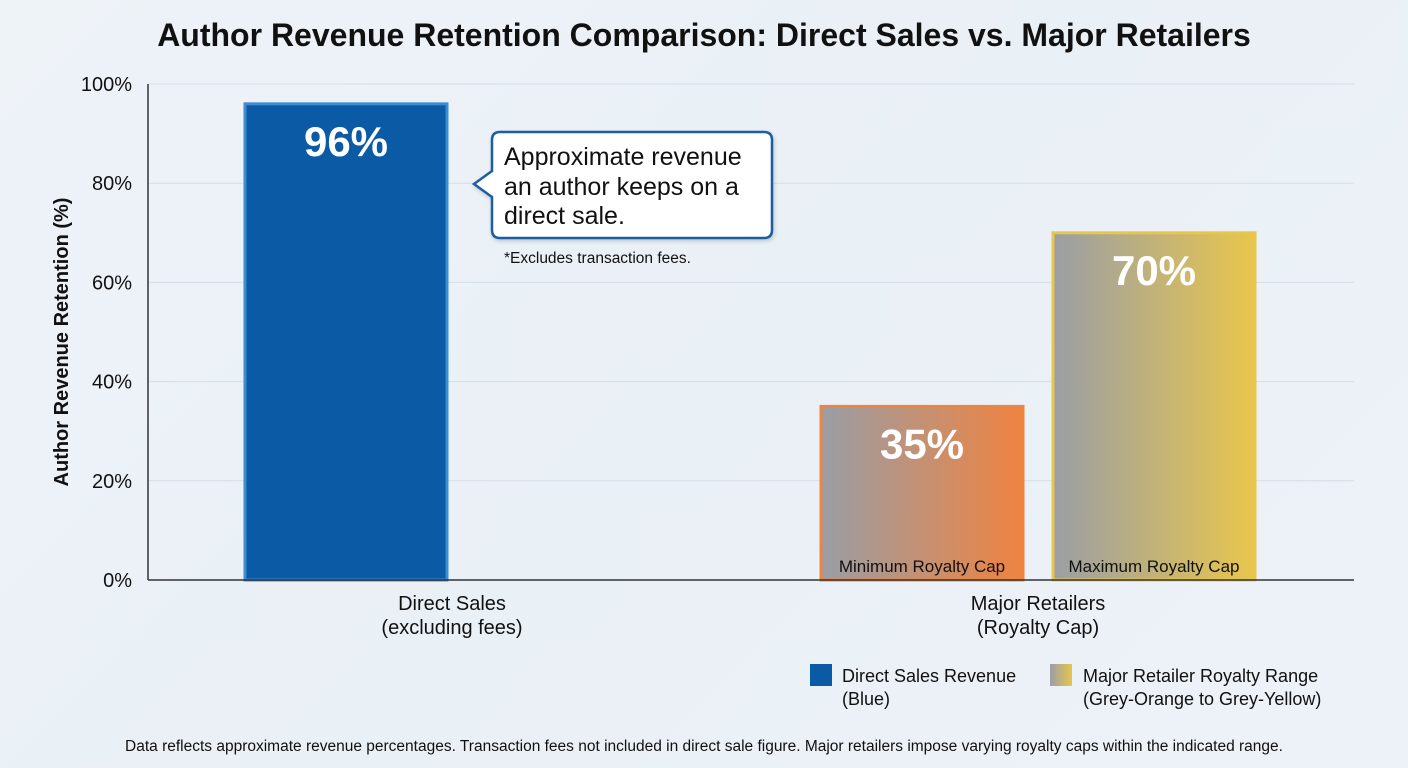  What do you see at coordinates (597, 258) in the screenshot?
I see `callout-note: *Excludes transaction fees.` at bounding box center [597, 258].